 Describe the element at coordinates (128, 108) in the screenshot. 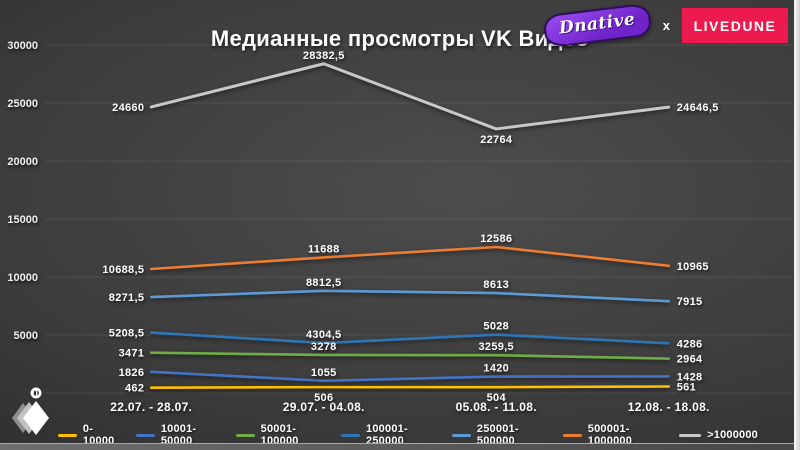

I see `data-label: 24660` at that location.